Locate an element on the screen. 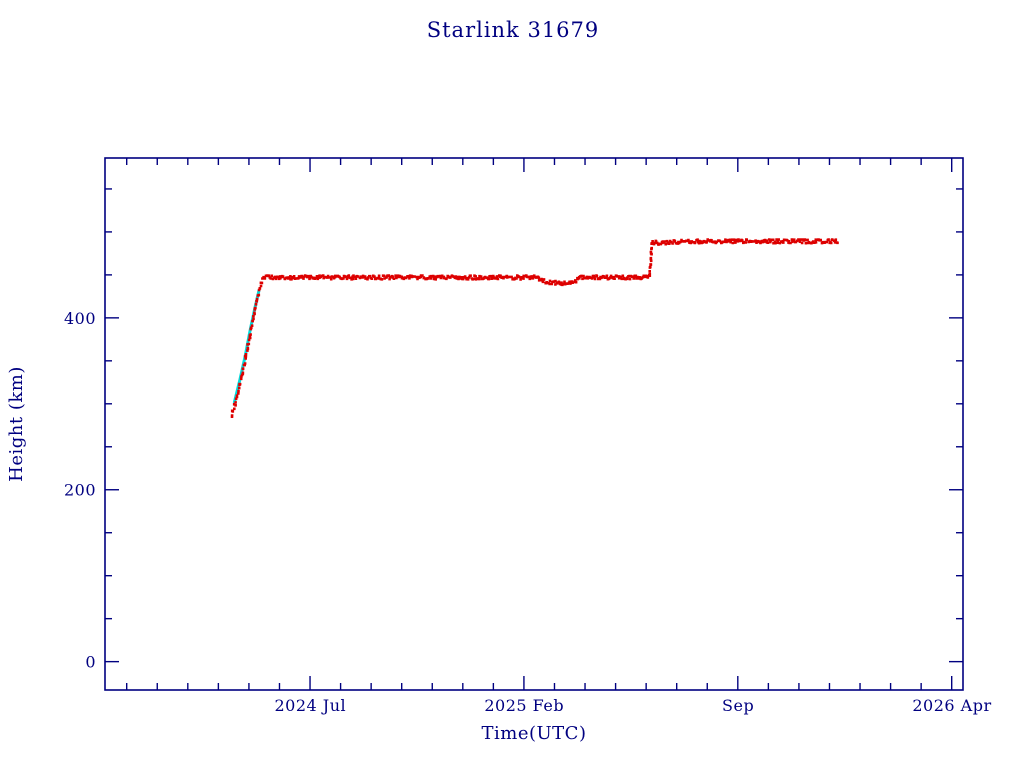 The height and width of the screenshot is (768, 1024). y-tick-label: 0 is located at coordinates (90, 662).